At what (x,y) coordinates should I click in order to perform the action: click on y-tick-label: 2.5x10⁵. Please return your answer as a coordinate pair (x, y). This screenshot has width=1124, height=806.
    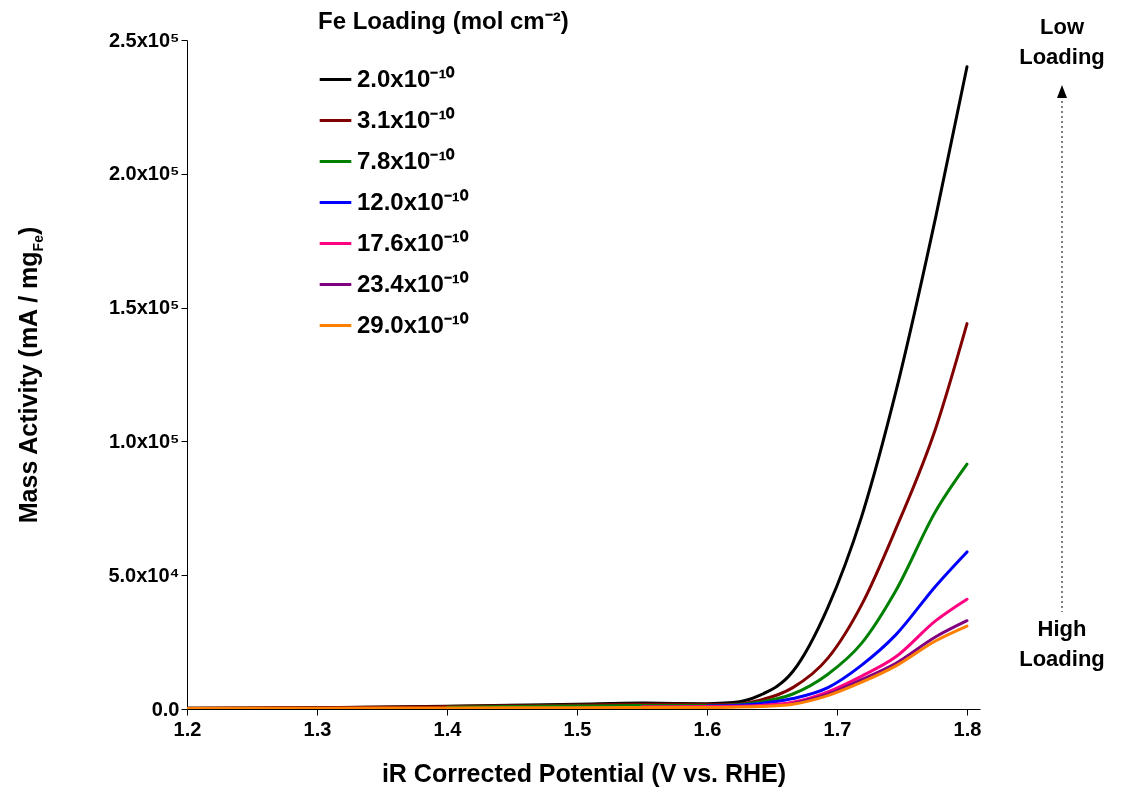
    Looking at the image, I should click on (144, 39).